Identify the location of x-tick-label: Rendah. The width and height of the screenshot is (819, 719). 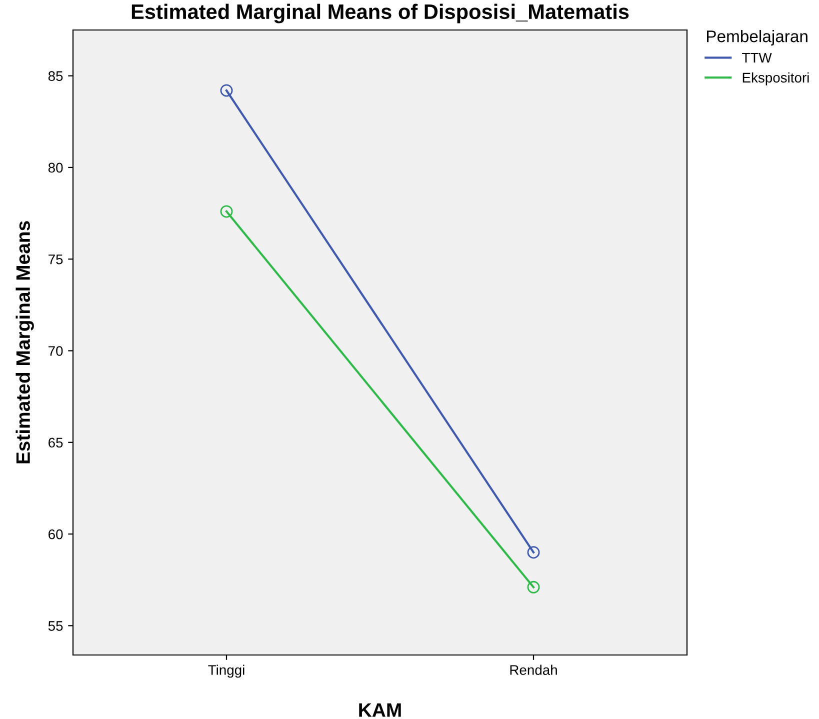
(533, 669).